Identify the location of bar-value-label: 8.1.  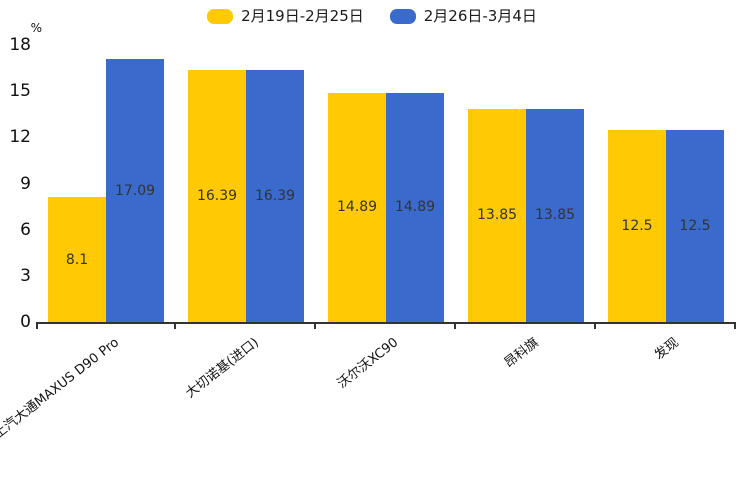
(77, 259).